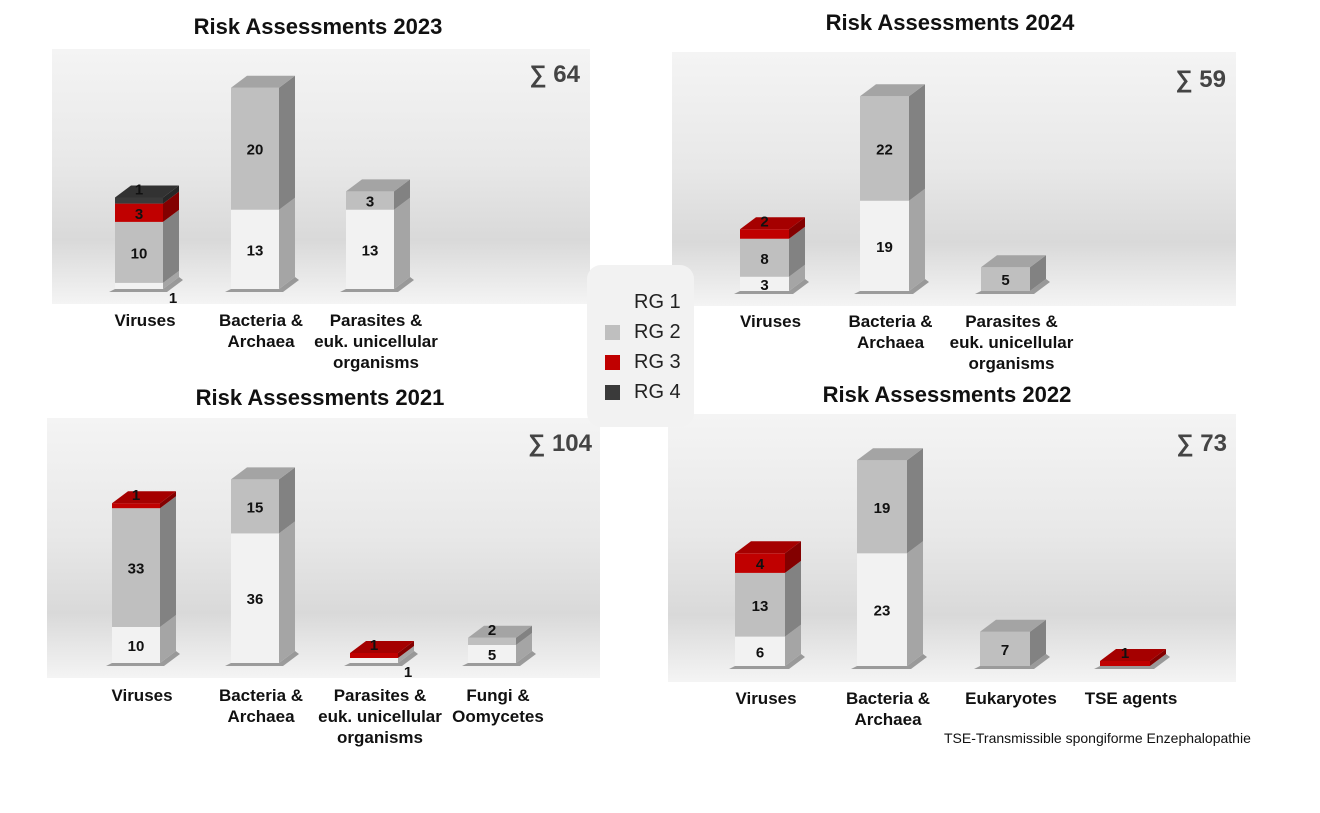 The height and width of the screenshot is (813, 1320). I want to click on segment-rg-2: 19, so click(890, 501).